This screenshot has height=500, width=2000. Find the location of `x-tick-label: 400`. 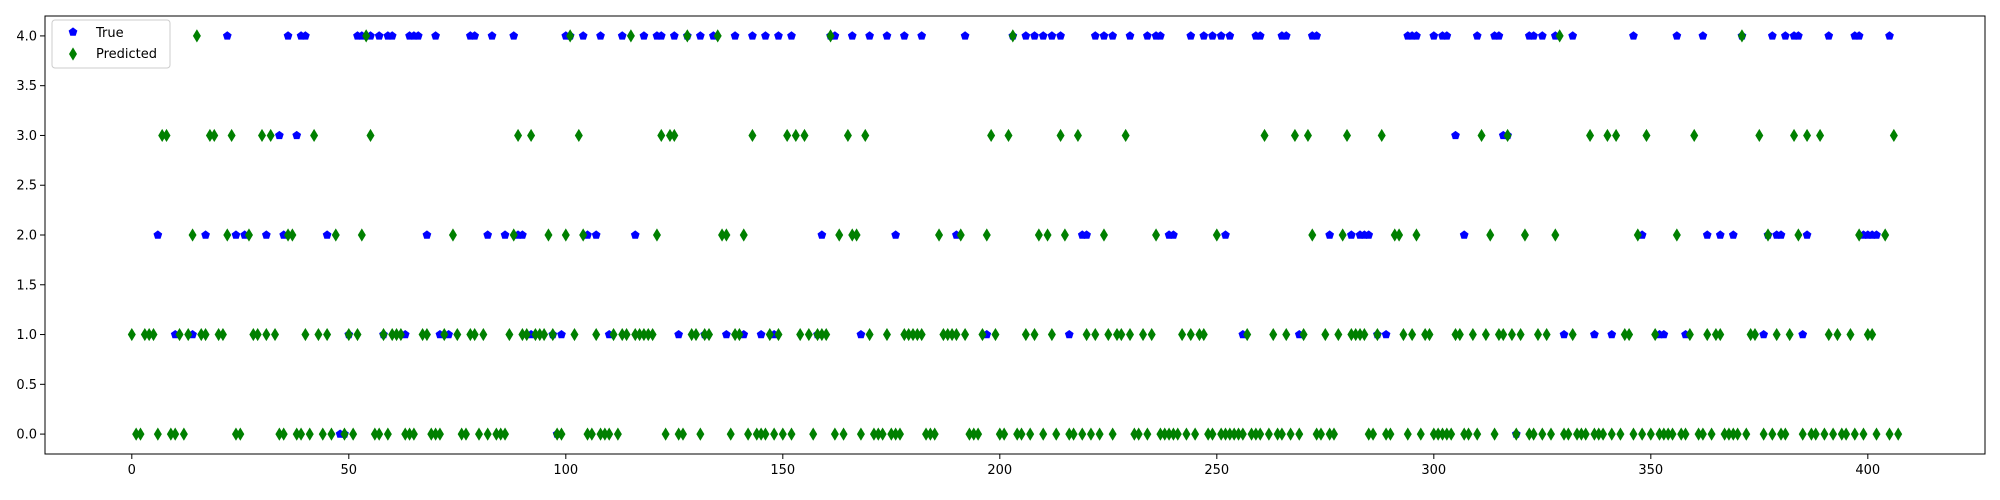

x-tick-label: 400 is located at coordinates (1867, 470).